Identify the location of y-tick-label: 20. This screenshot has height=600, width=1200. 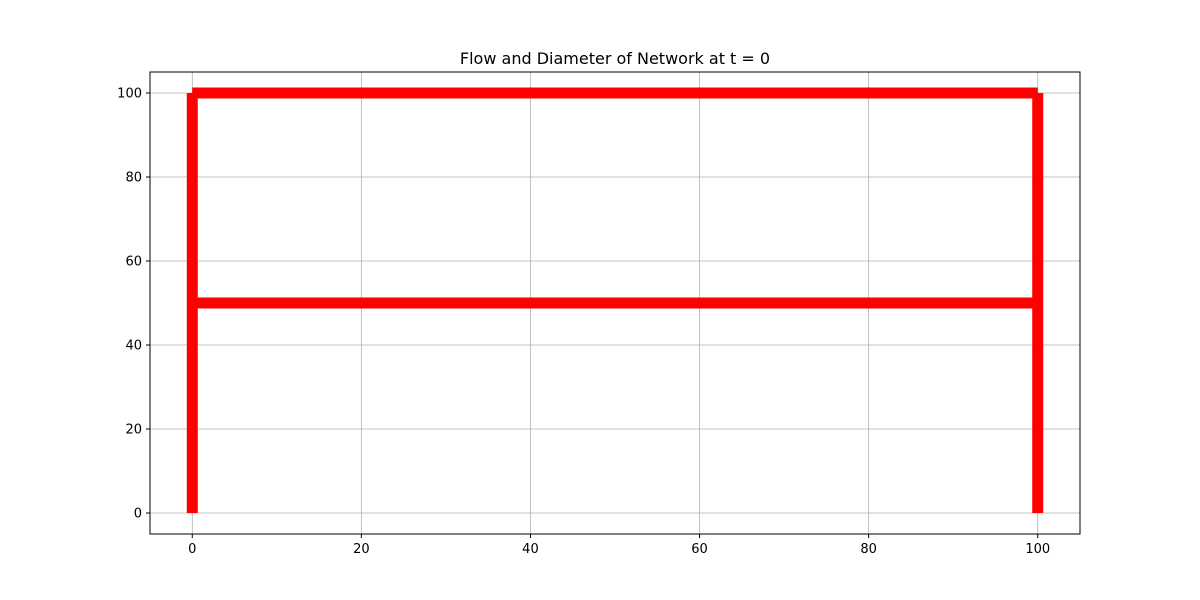
(133, 430).